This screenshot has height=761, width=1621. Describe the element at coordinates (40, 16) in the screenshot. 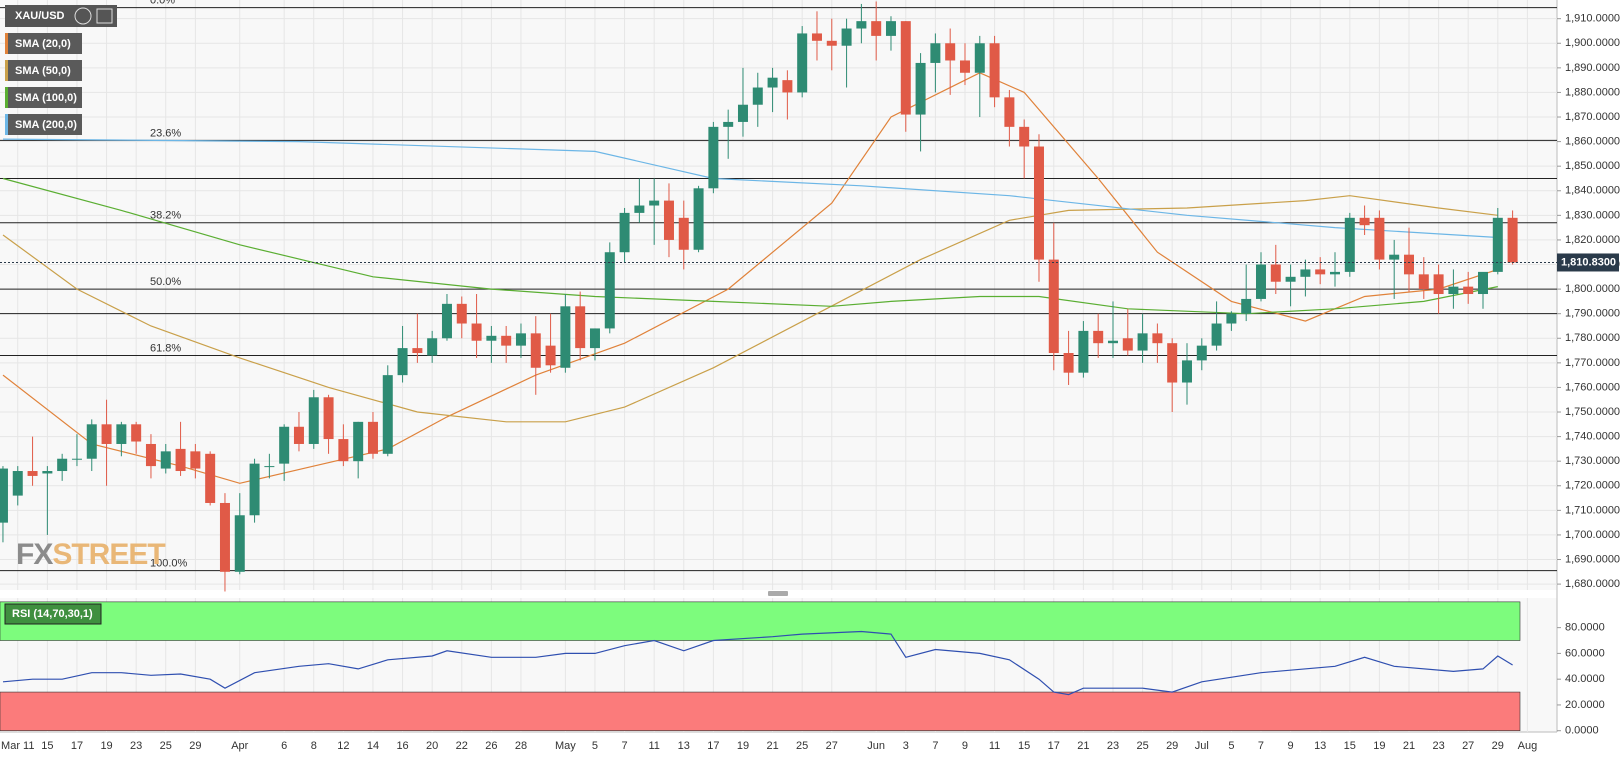

I see `symbol-label: XAU/USD` at that location.